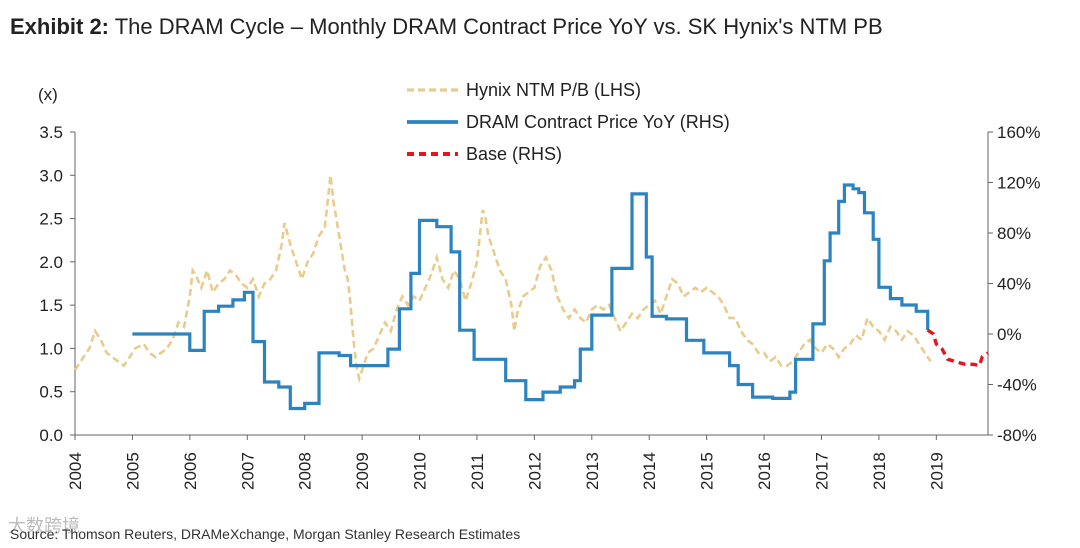  Describe the element at coordinates (51, 219) in the screenshot. I see `left-tick-label: 2.5` at that location.